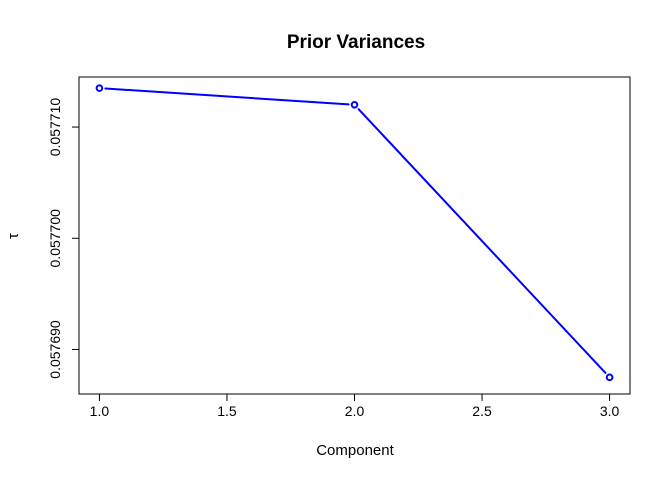 Image resolution: width=672 pixels, height=480 pixels. What do you see at coordinates (55, 349) in the screenshot?
I see `y-tick-label: 0.057690` at bounding box center [55, 349].